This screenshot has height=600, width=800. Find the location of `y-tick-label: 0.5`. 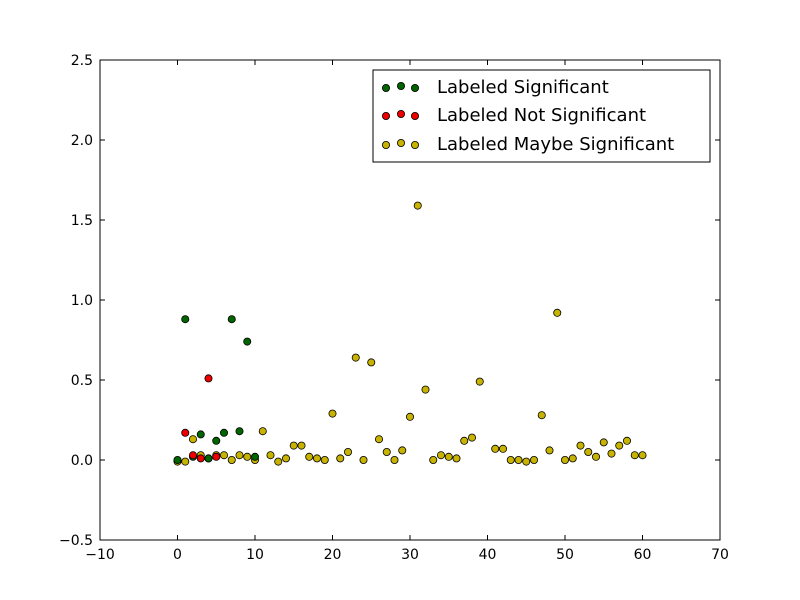

y-tick-label: 0.5 is located at coordinates (82, 381).